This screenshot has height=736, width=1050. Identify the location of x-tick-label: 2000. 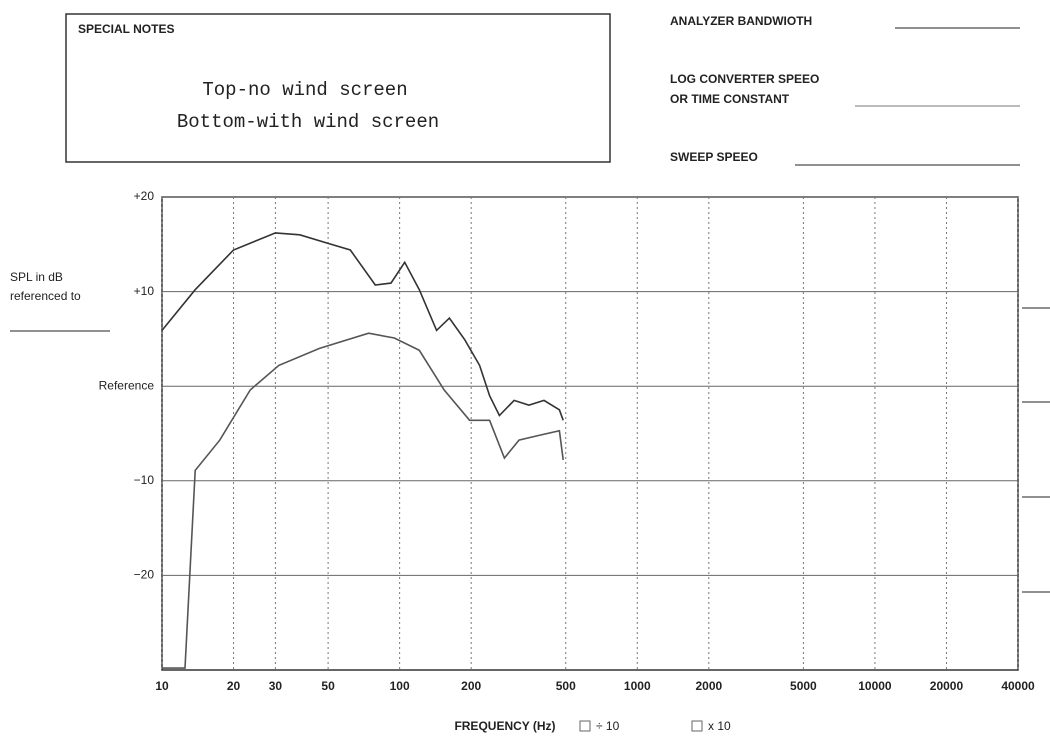
(708, 686).